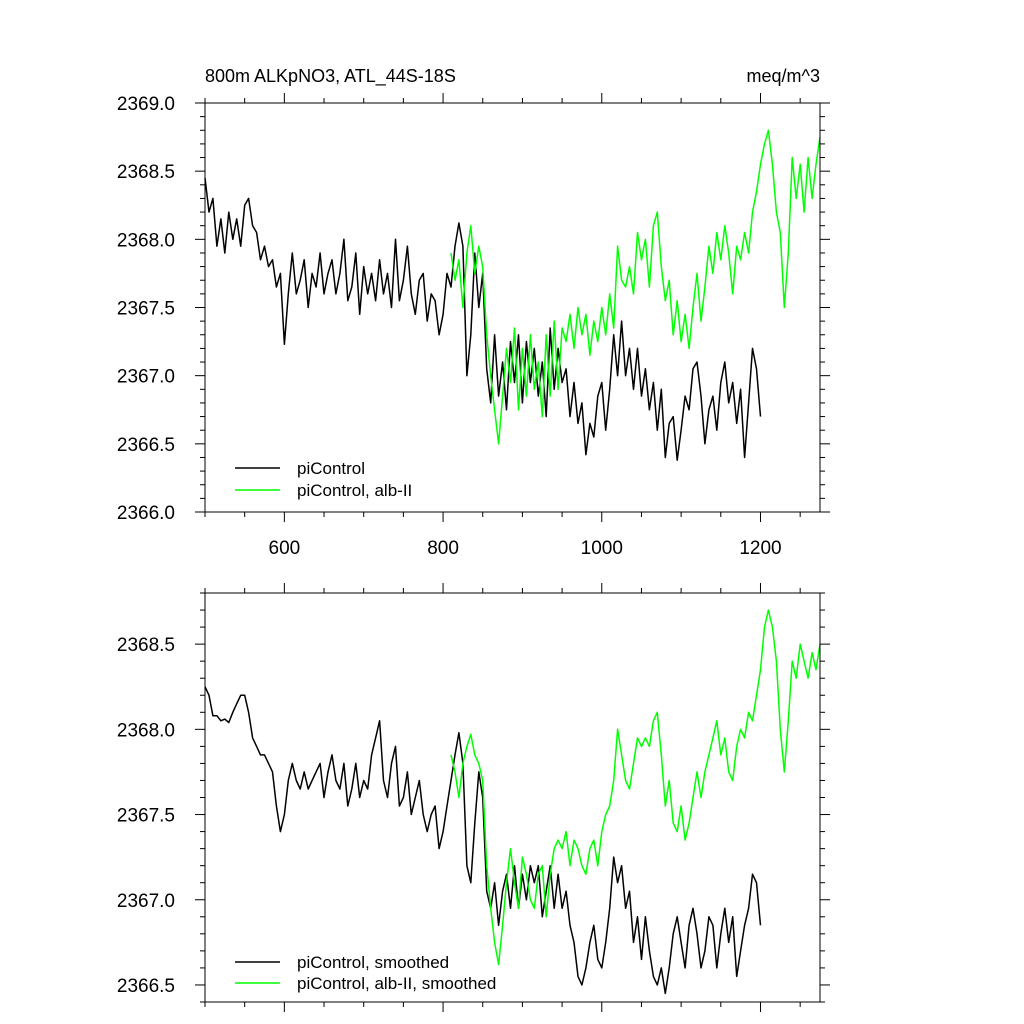  I want to click on legend-label-alb-ii-smoothed: piControl, alb-II, smoothed, so click(396, 983).